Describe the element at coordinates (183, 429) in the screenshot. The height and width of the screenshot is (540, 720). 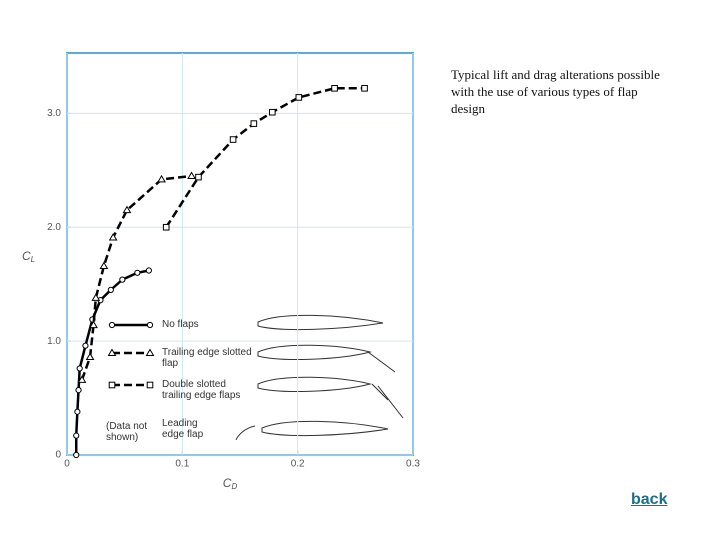
I see `legend-label: Leading edge flap` at that location.